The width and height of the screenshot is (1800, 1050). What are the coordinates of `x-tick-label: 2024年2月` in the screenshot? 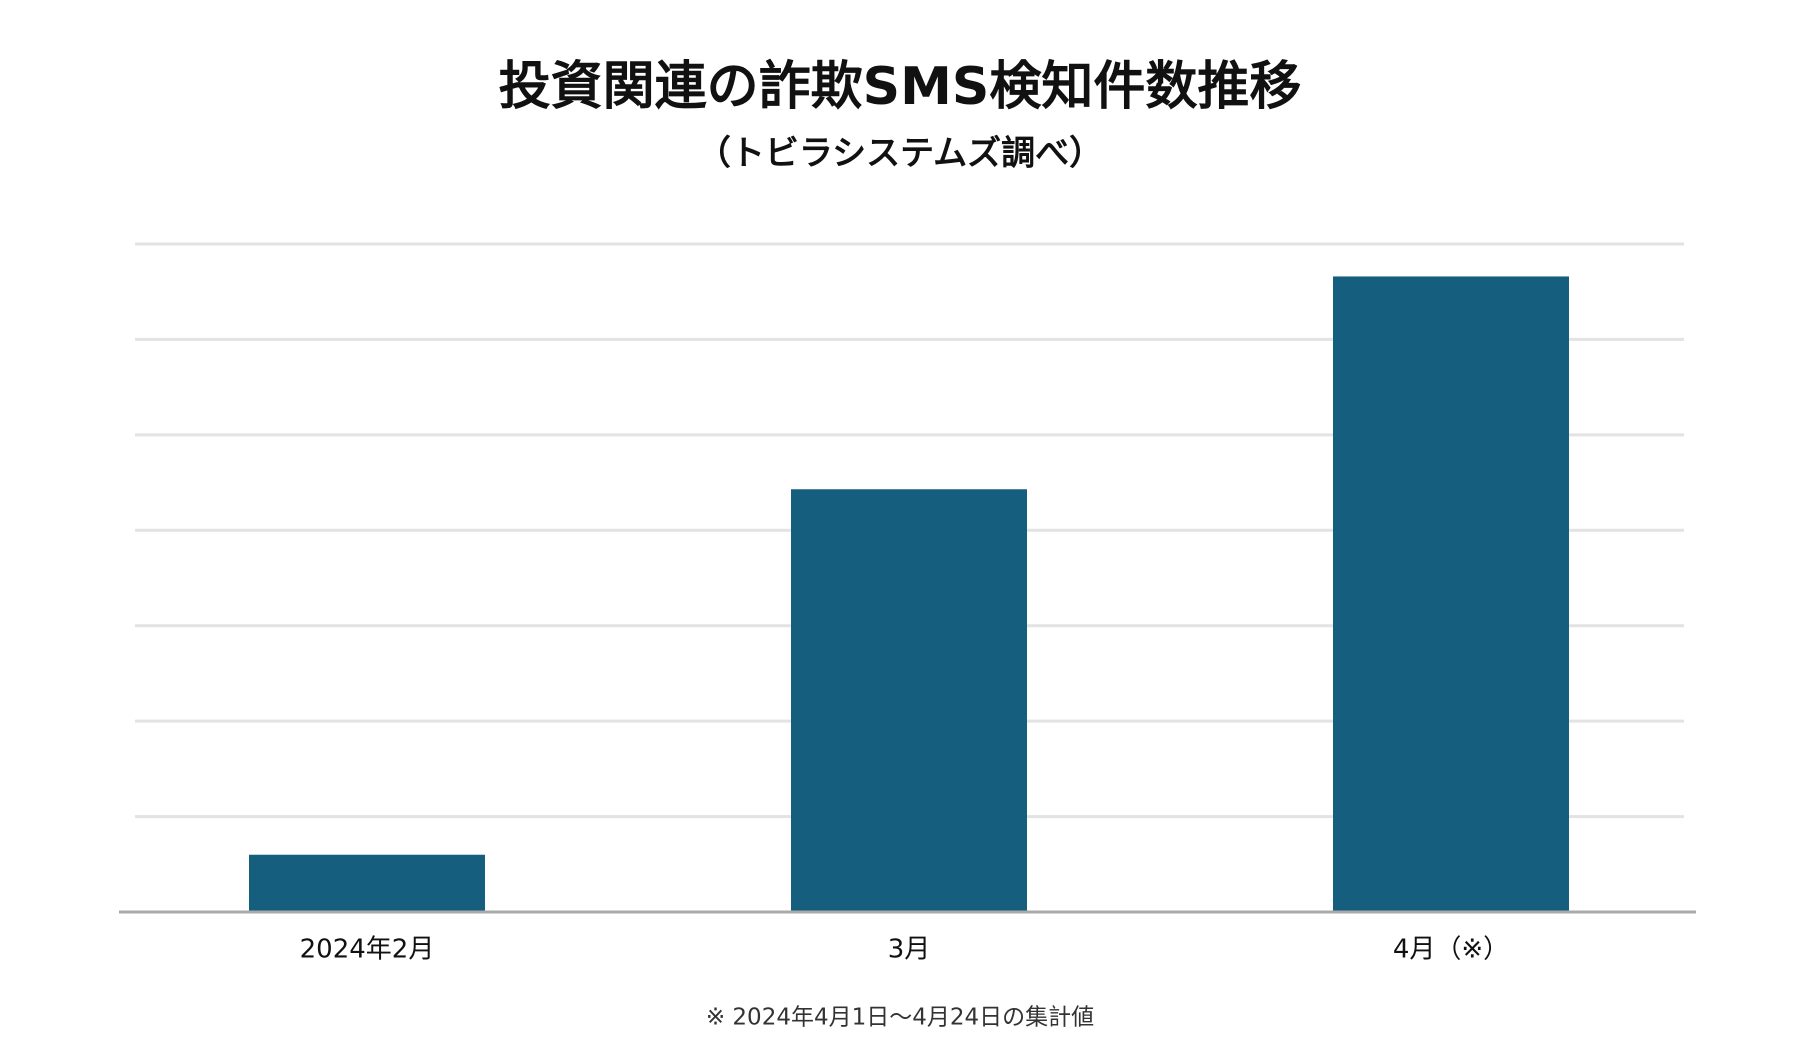 It's located at (367, 950).